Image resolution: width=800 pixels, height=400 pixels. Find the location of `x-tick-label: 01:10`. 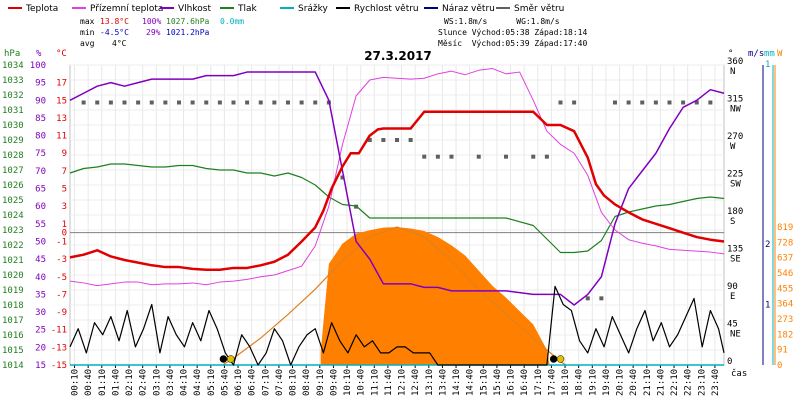

x-tick-label: 01:10 is located at coordinates (103, 382).